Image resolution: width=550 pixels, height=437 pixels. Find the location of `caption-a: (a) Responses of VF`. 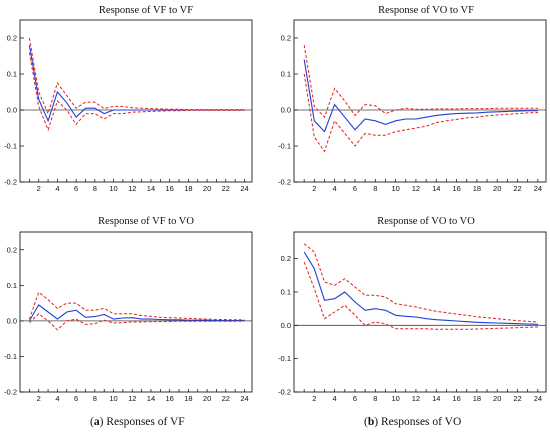

caption-a: (a) Responses of VF is located at coordinates (137, 422).